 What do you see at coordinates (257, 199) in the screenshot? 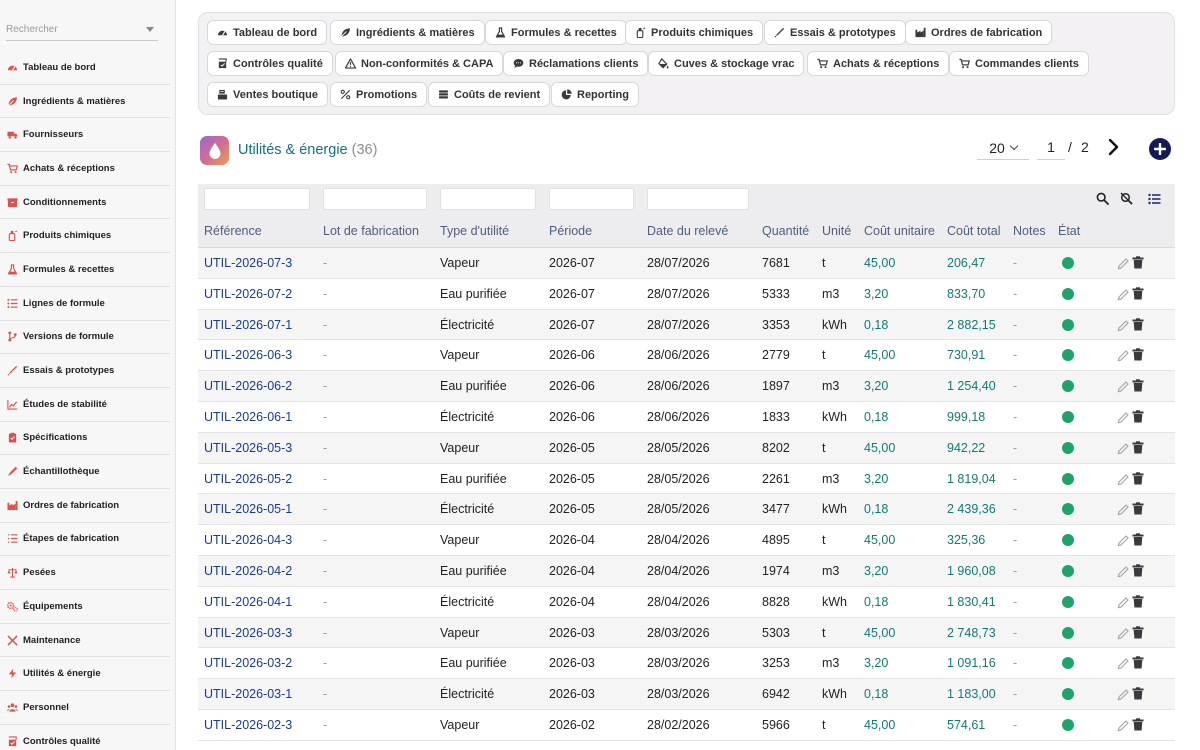
I see `filter-reference` at bounding box center [257, 199].